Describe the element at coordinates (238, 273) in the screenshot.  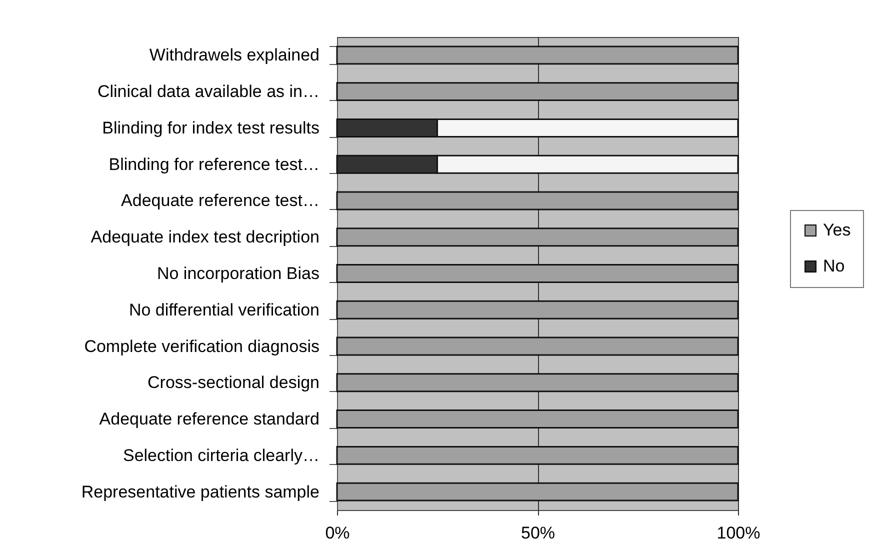
I see `y-tick-label: No incorporation Bias` at that location.